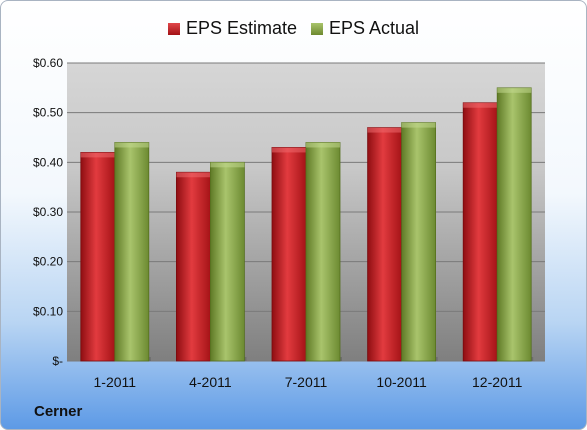 This screenshot has height=430, width=587. What do you see at coordinates (48, 63) in the screenshot?
I see `y-tick-label: $0.60` at bounding box center [48, 63].